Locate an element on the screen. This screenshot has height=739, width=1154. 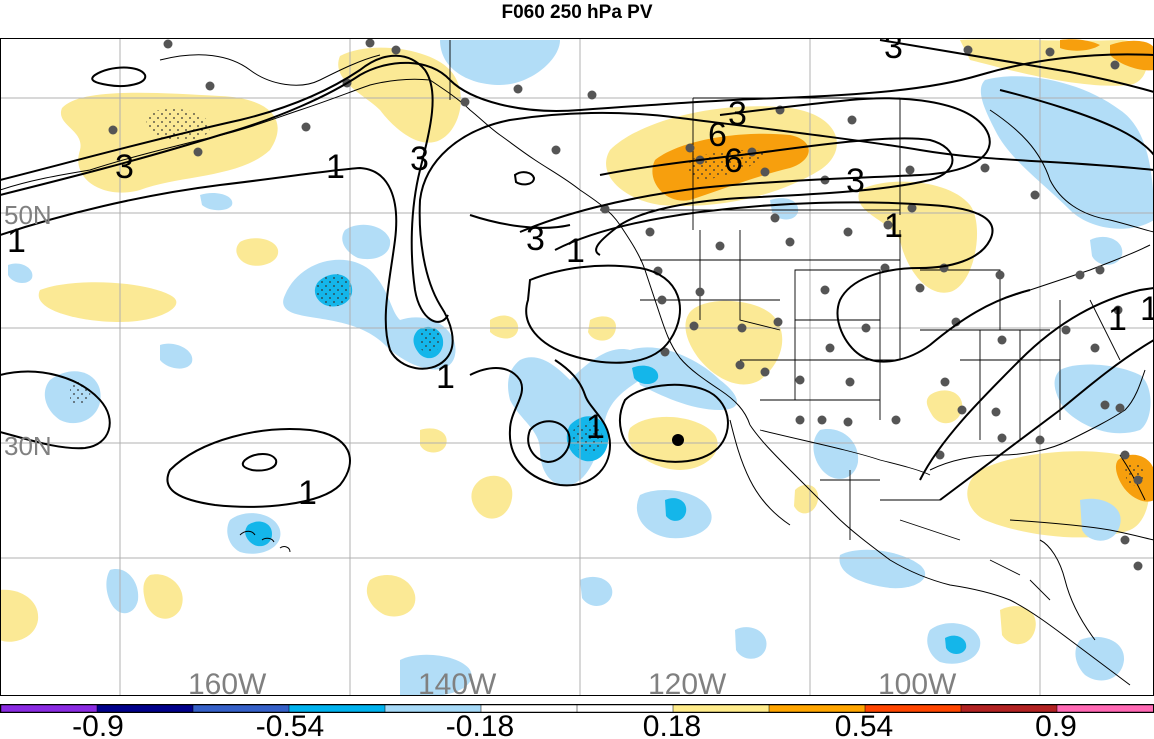
colorbar-label: -0.18 is located at coordinates (480, 724).